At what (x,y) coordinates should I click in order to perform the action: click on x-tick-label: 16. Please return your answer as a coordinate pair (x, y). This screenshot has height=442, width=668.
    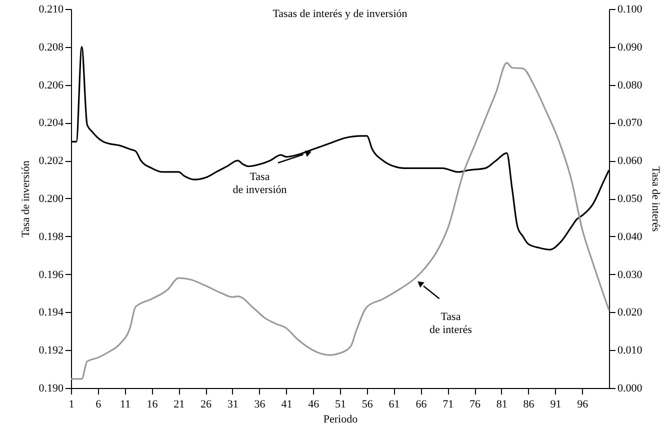
    Looking at the image, I should click on (152, 404).